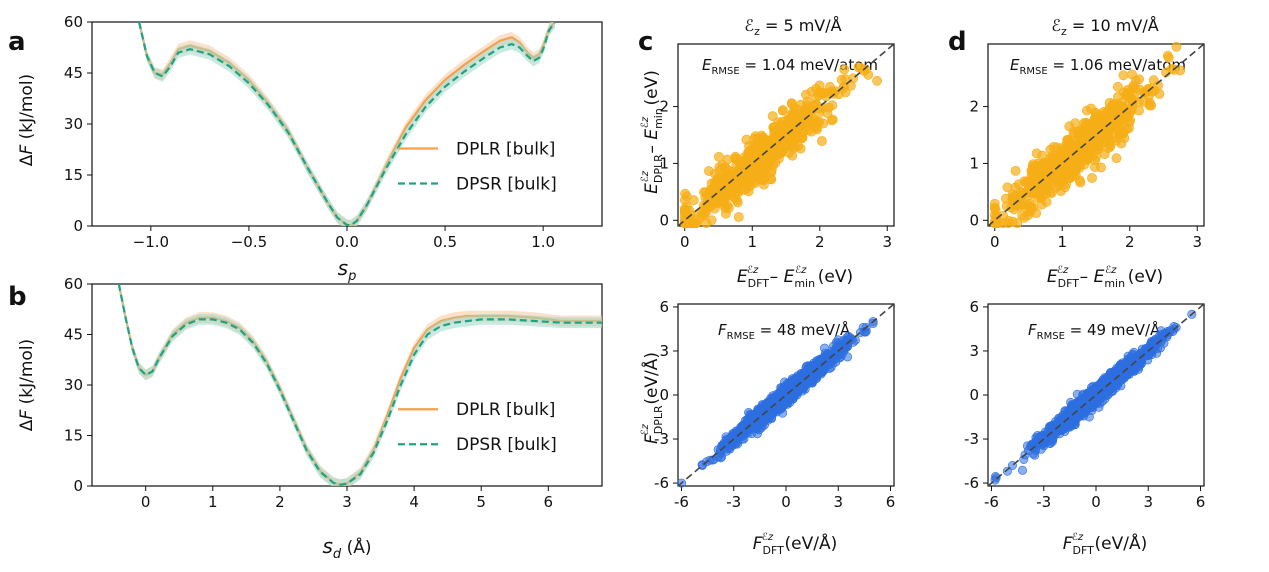 The height and width of the screenshot is (572, 1269). What do you see at coordinates (1069, 283) in the screenshot?
I see `d-ex-sub: DFT` at bounding box center [1069, 283].